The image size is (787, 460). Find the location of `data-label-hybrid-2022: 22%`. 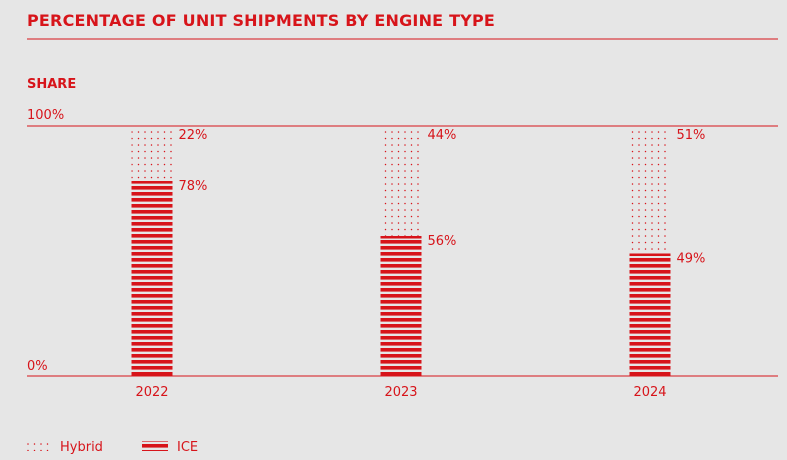

data-label-hybrid-2022: 22% is located at coordinates (193, 135).